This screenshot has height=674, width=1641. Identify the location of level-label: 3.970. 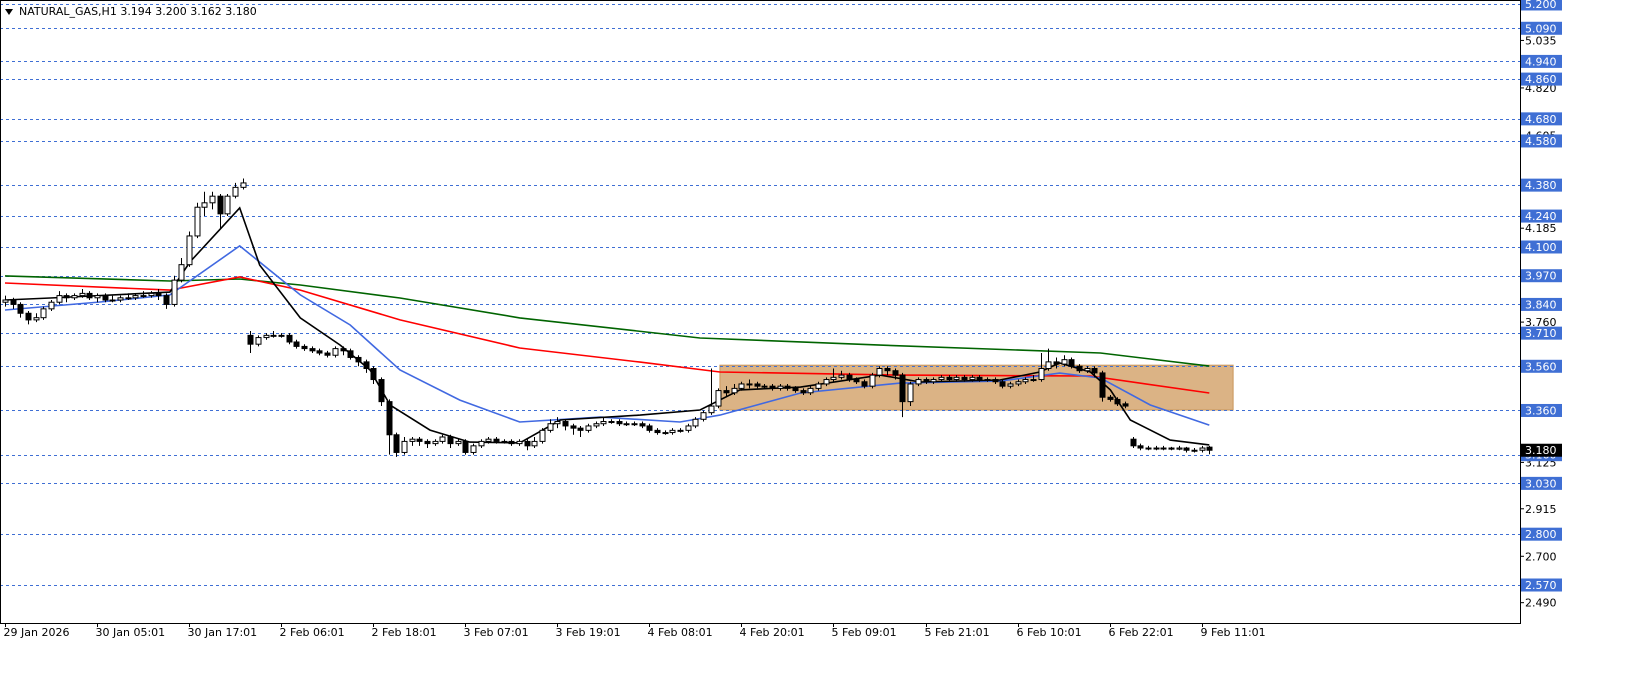
(1541, 276).